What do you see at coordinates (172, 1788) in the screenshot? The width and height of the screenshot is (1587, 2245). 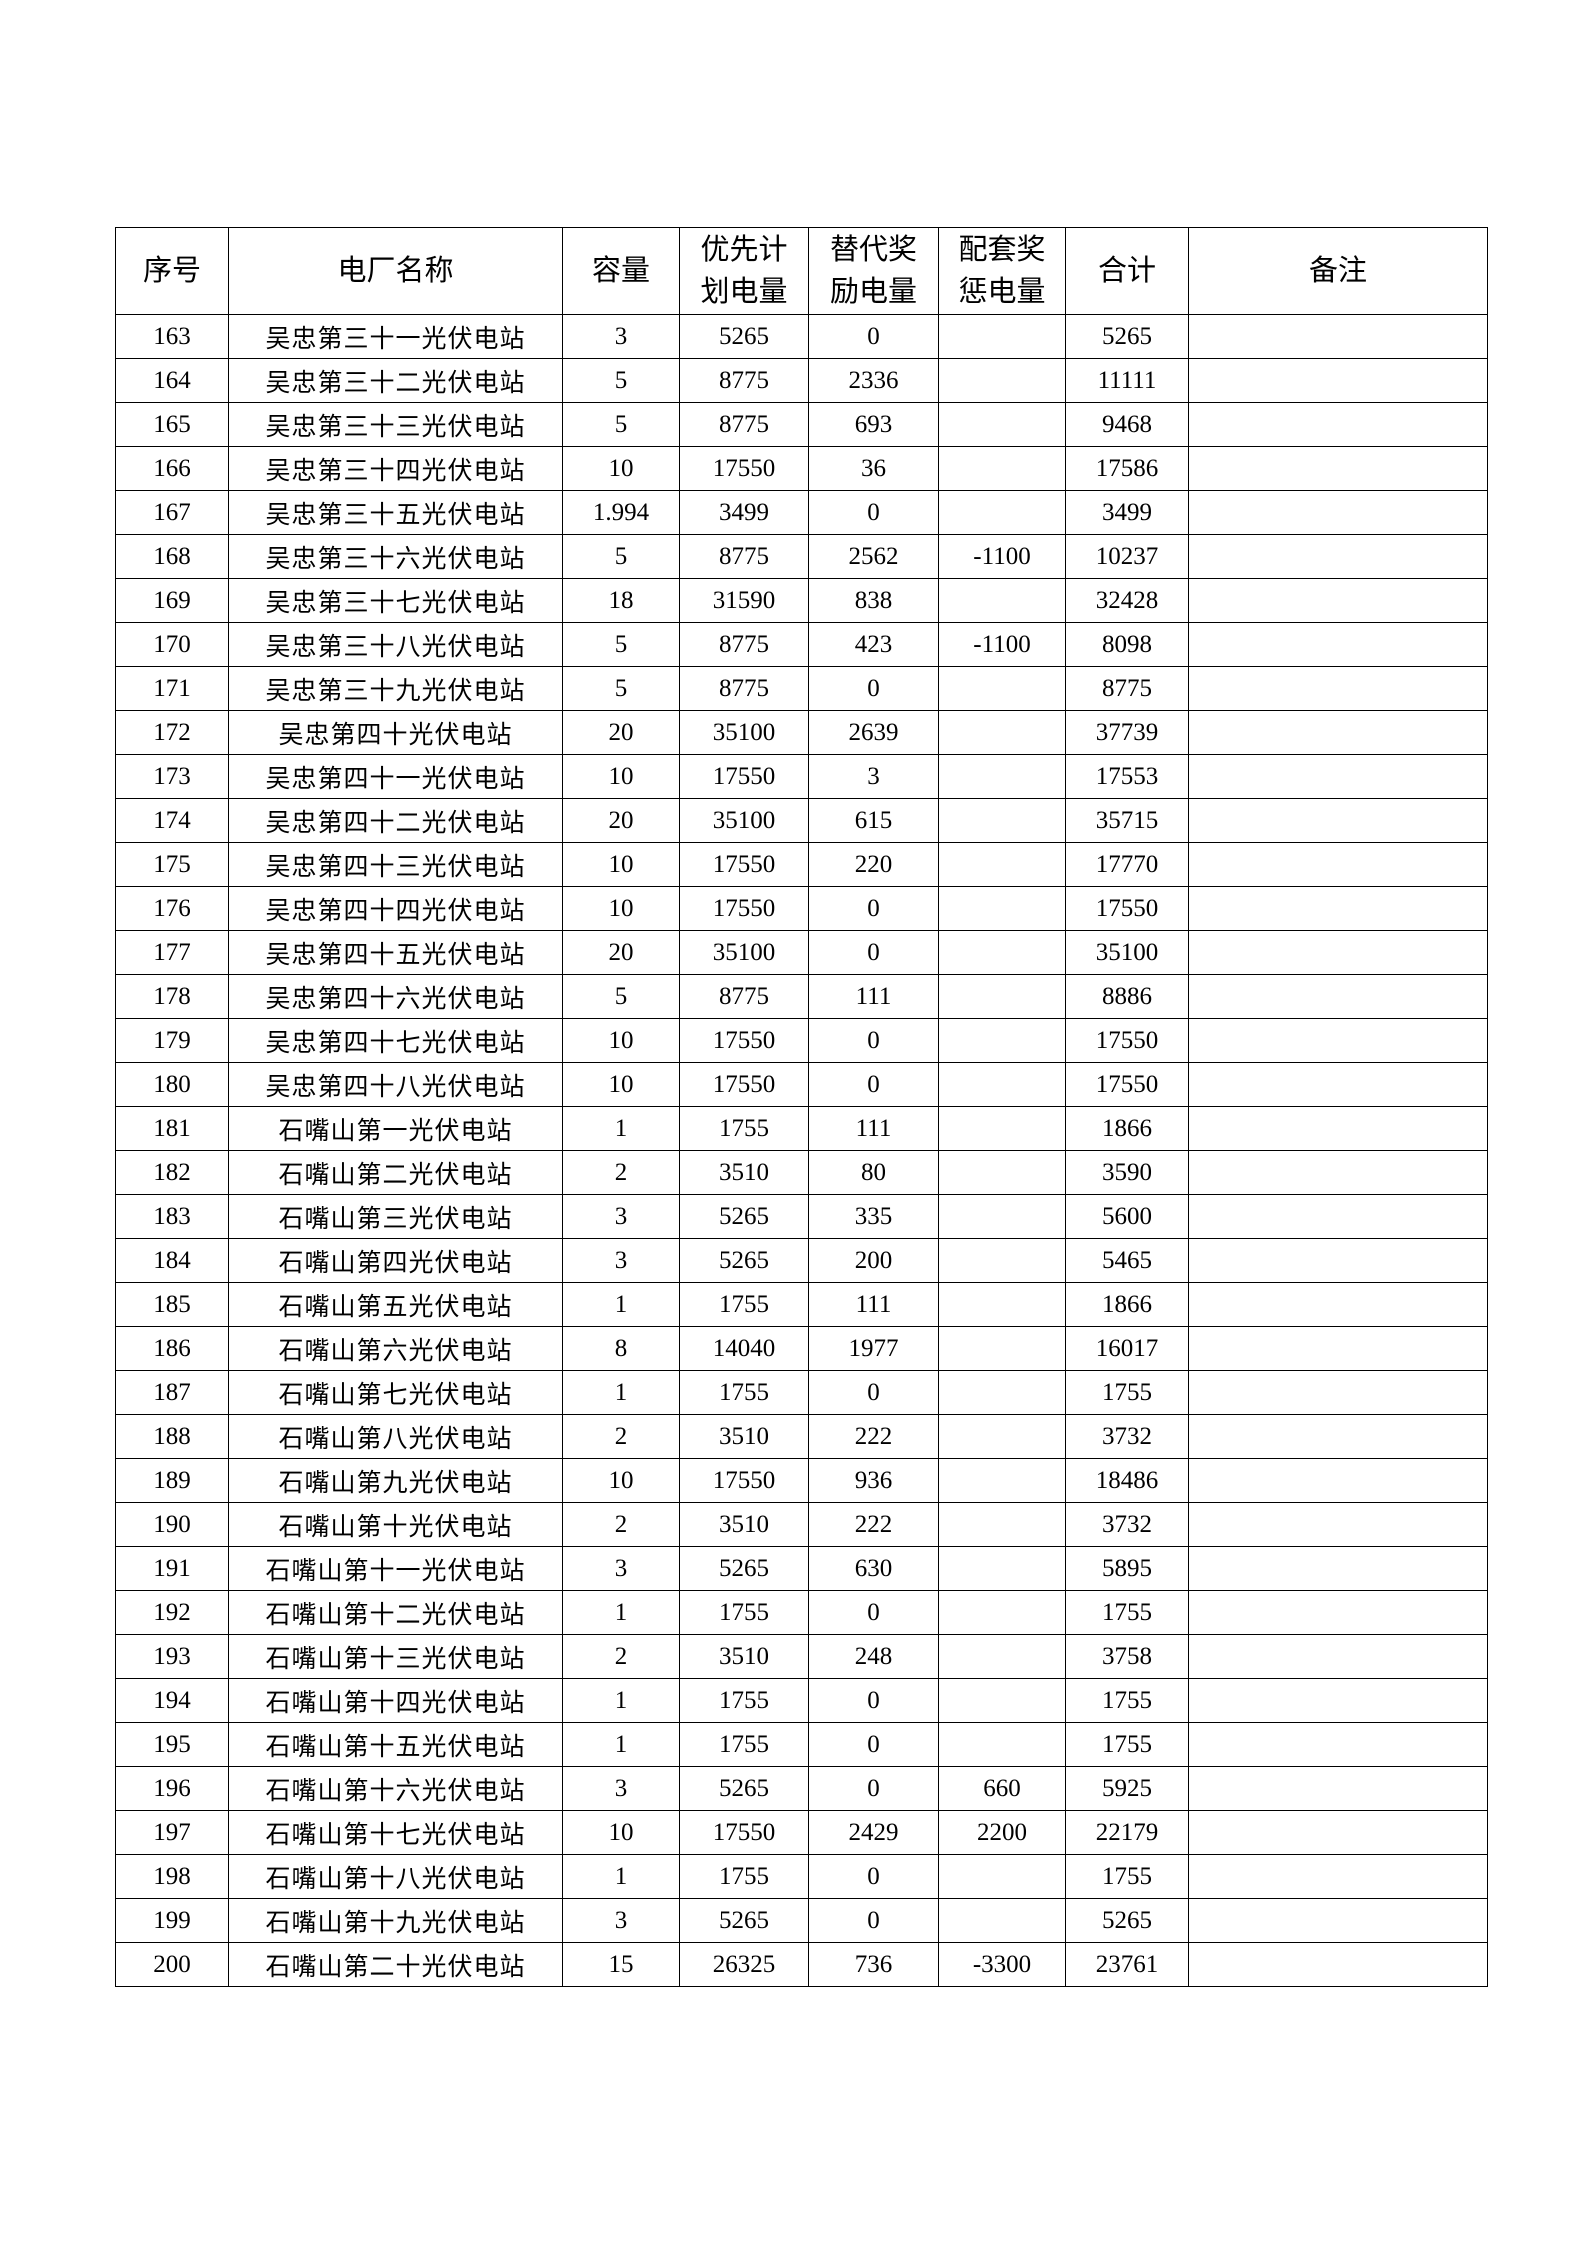 I see `index-cell: 196` at bounding box center [172, 1788].